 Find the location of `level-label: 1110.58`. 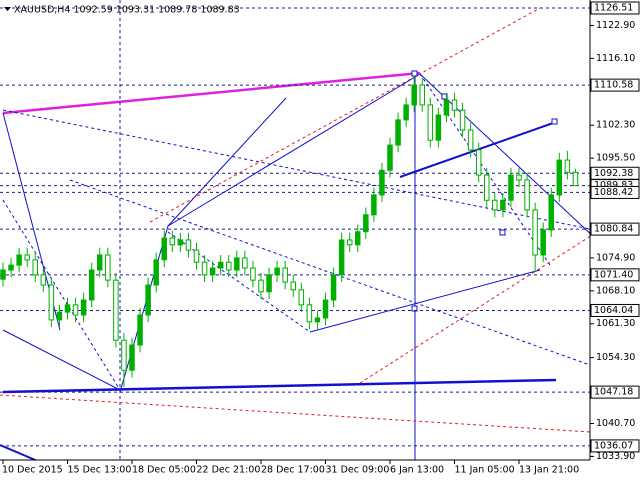

level-label: 1110.58 is located at coordinates (613, 85).